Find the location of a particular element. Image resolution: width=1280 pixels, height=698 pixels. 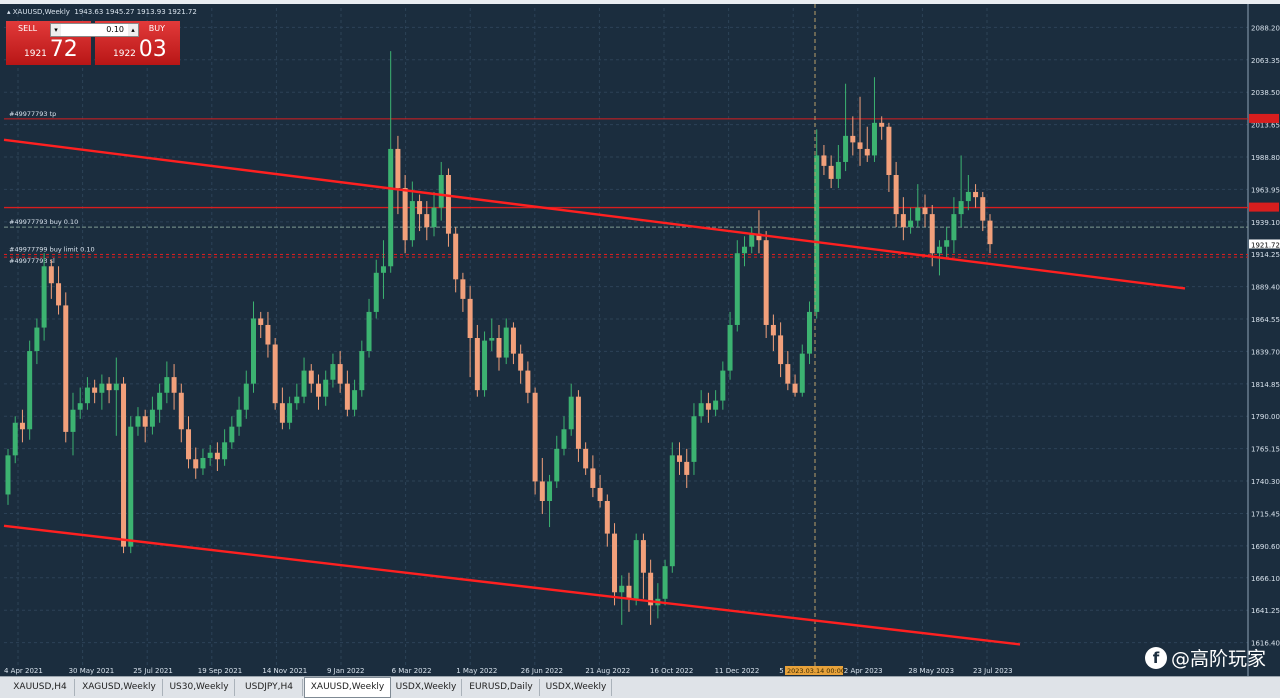

price-tick-label: 2088.20 is located at coordinates (1265, 28).